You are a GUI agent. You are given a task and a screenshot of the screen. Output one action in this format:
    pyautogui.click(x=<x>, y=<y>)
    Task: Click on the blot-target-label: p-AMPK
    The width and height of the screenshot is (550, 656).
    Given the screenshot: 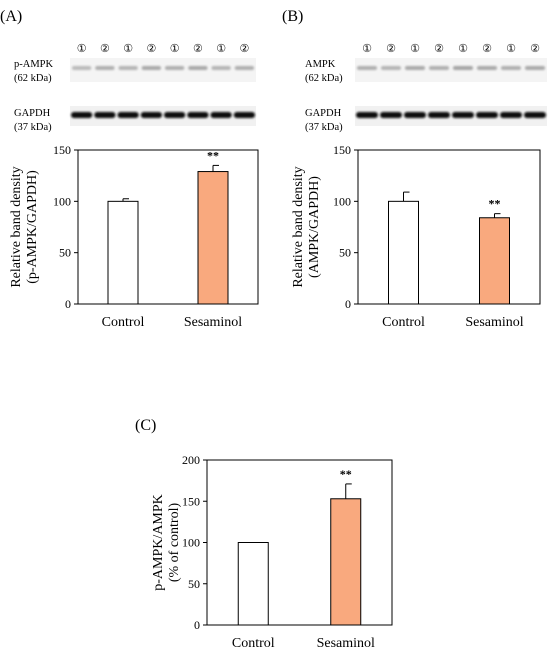 What is the action you would take?
    pyautogui.click(x=34, y=64)
    